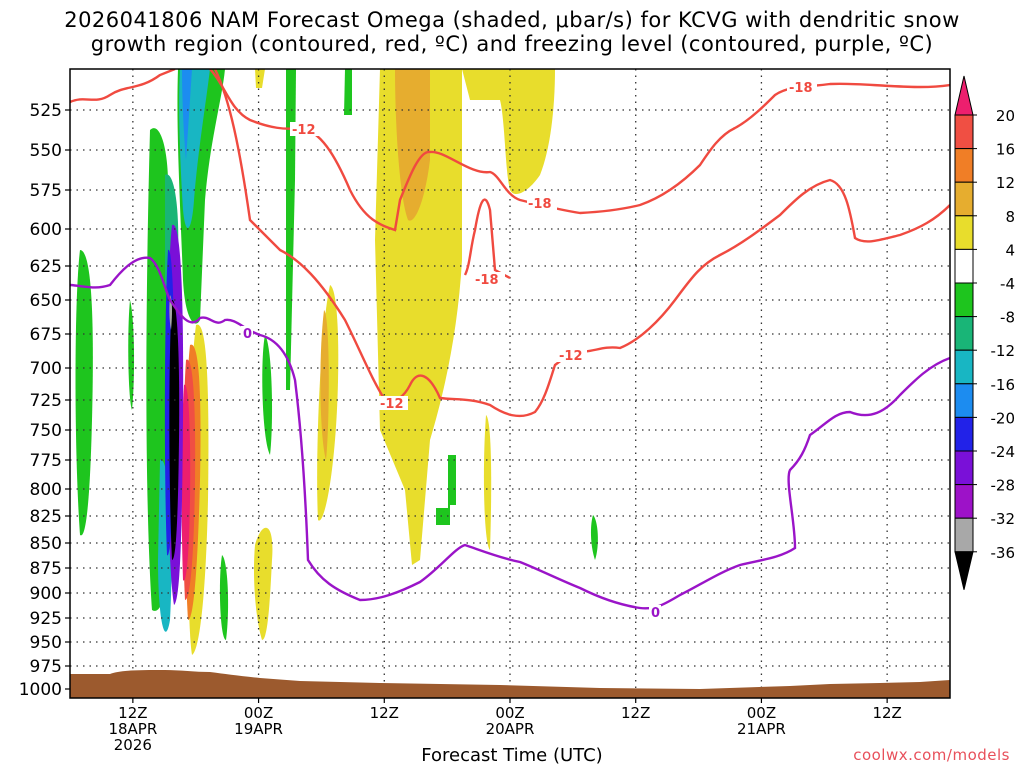 Image resolution: width=1024 pixels, height=768 pixels. Describe the element at coordinates (258, 729) in the screenshot. I see `x-tick-label: 19APR` at that location.